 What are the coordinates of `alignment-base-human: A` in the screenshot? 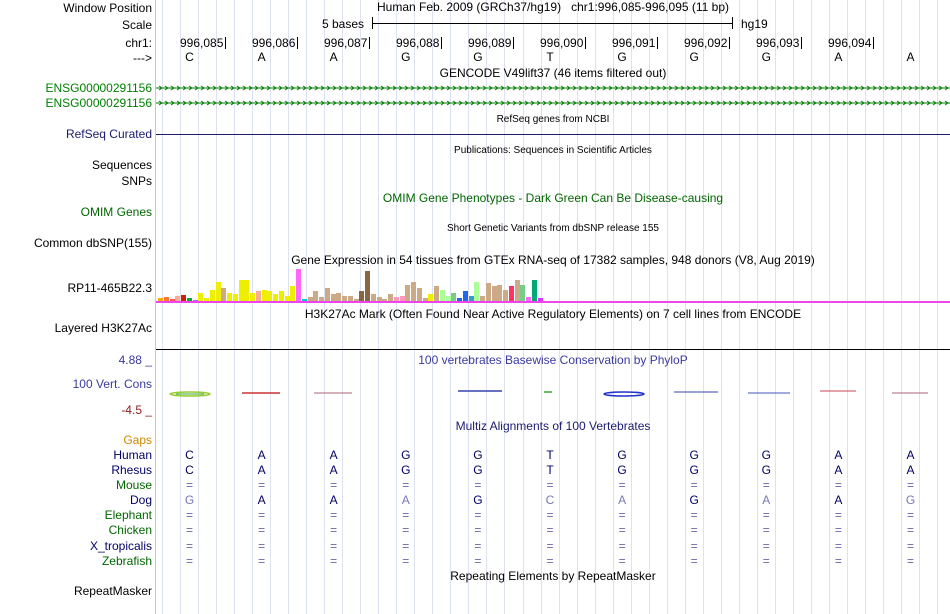 It's located at (910, 455).